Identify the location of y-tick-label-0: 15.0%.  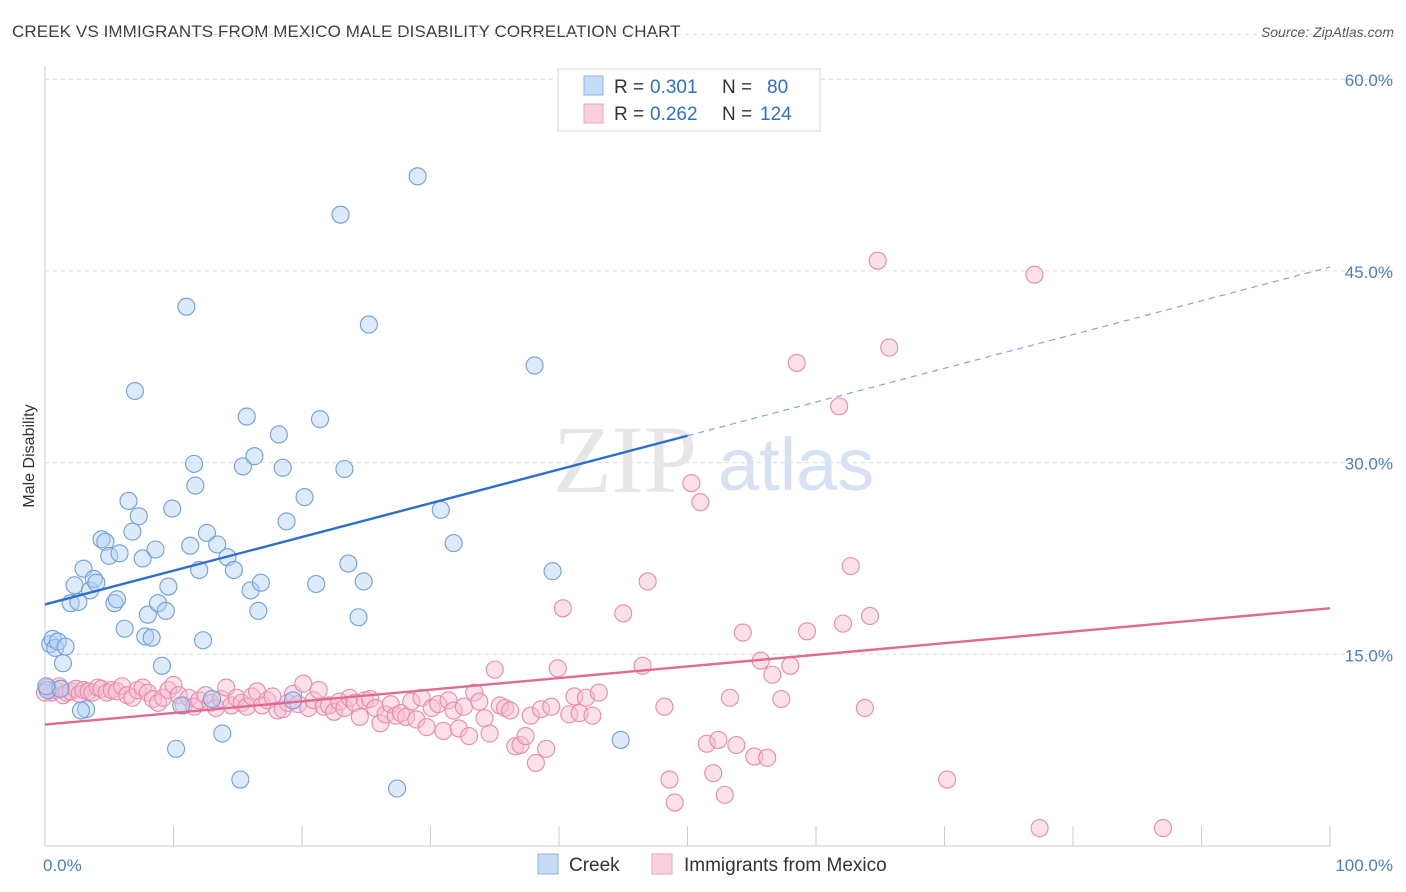
(1369, 655).